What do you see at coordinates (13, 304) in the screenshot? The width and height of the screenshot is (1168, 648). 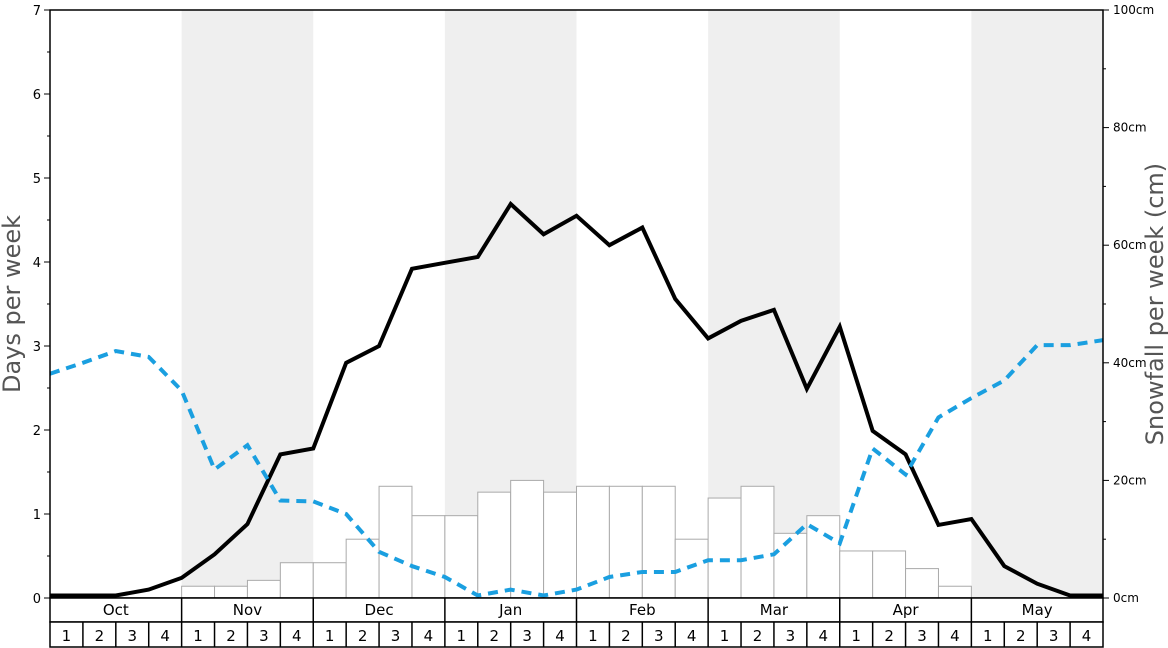 I see `left-axis-label: Days per week` at bounding box center [13, 304].